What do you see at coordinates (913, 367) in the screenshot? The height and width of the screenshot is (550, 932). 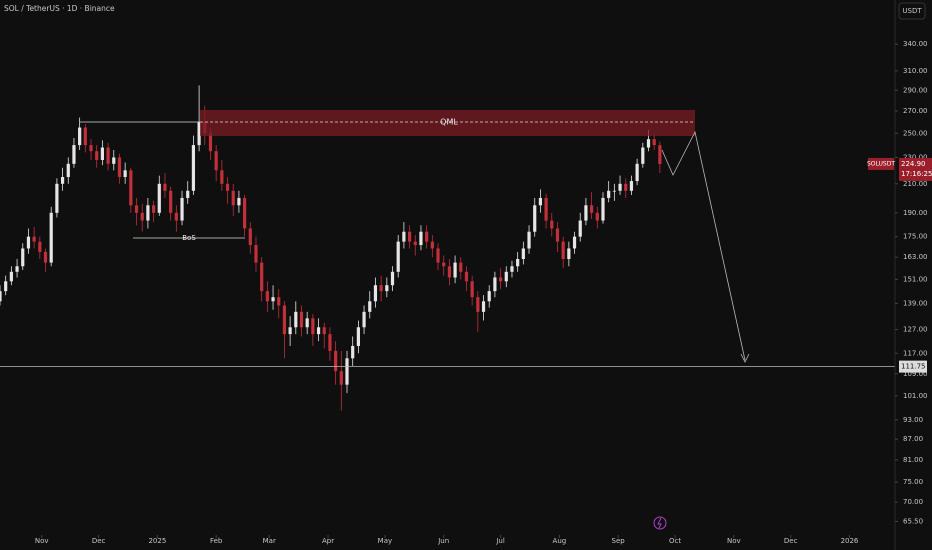 I see `level-label: 111.75` at bounding box center [913, 367].